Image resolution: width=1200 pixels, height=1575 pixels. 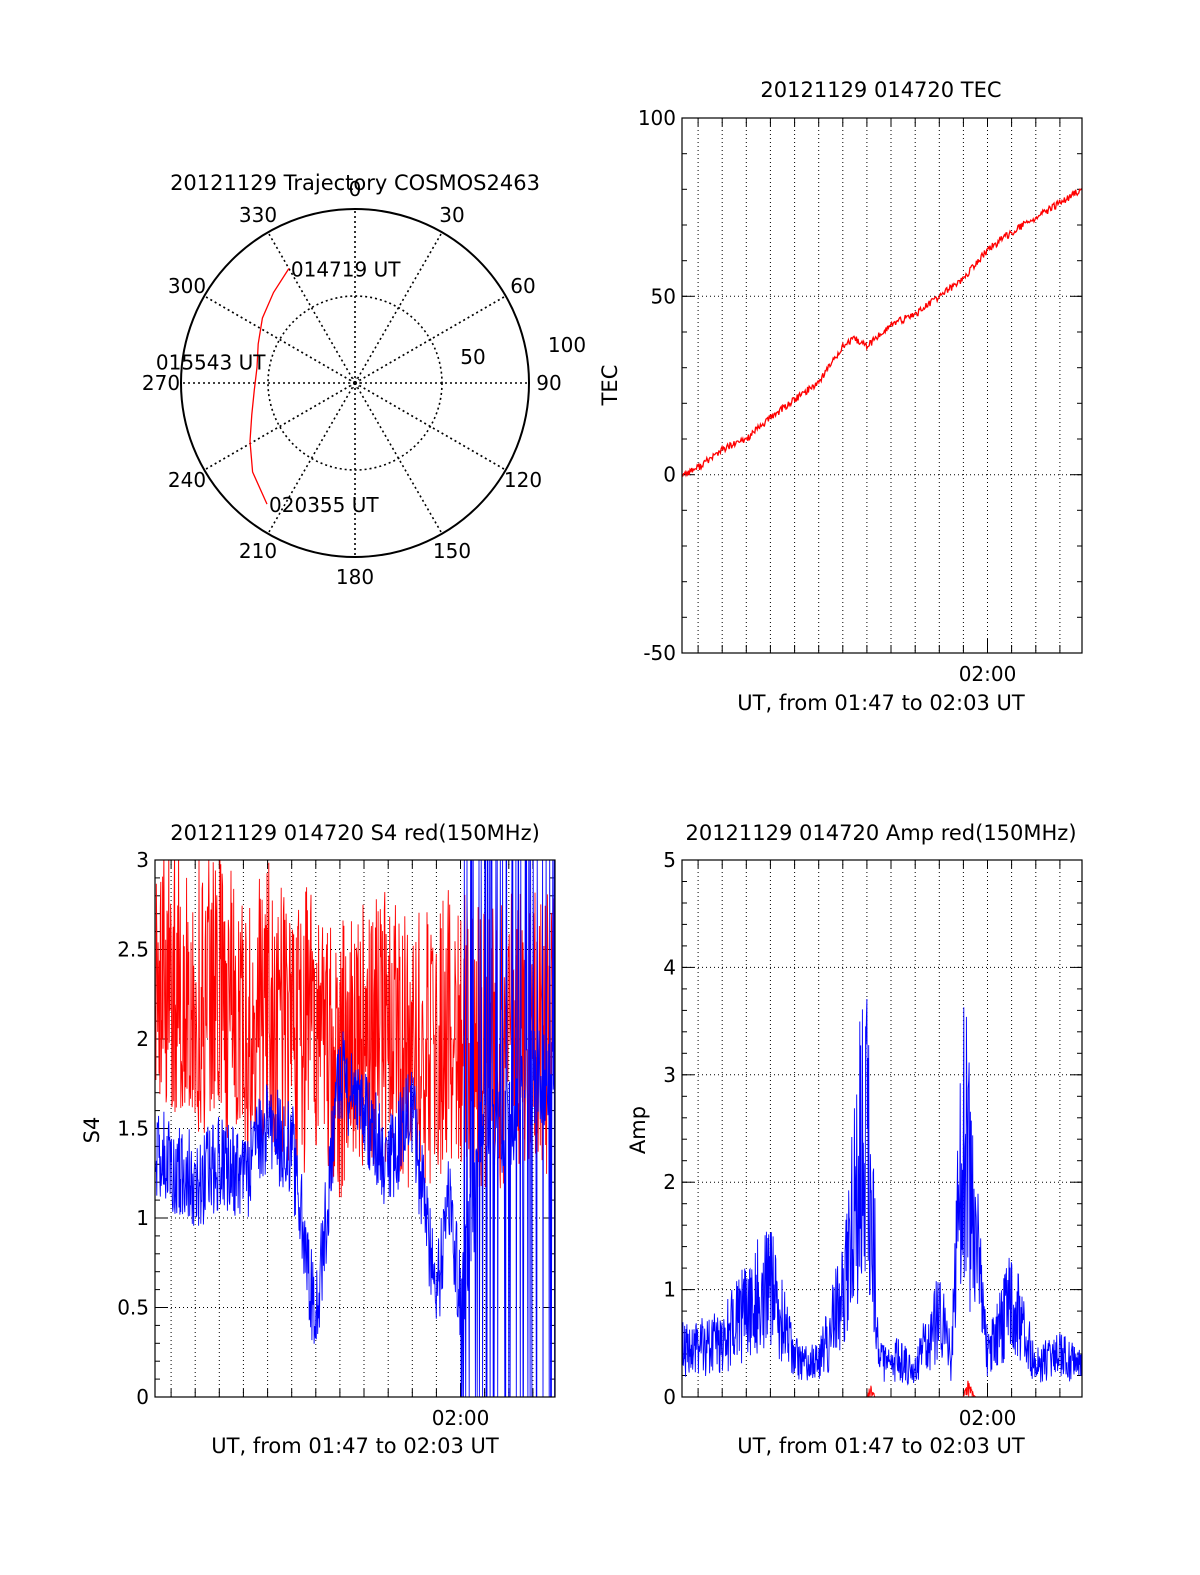 I want to click on s4-xlabel: UT, from 01:47 to 02:03 UT, so click(x=355, y=1446).